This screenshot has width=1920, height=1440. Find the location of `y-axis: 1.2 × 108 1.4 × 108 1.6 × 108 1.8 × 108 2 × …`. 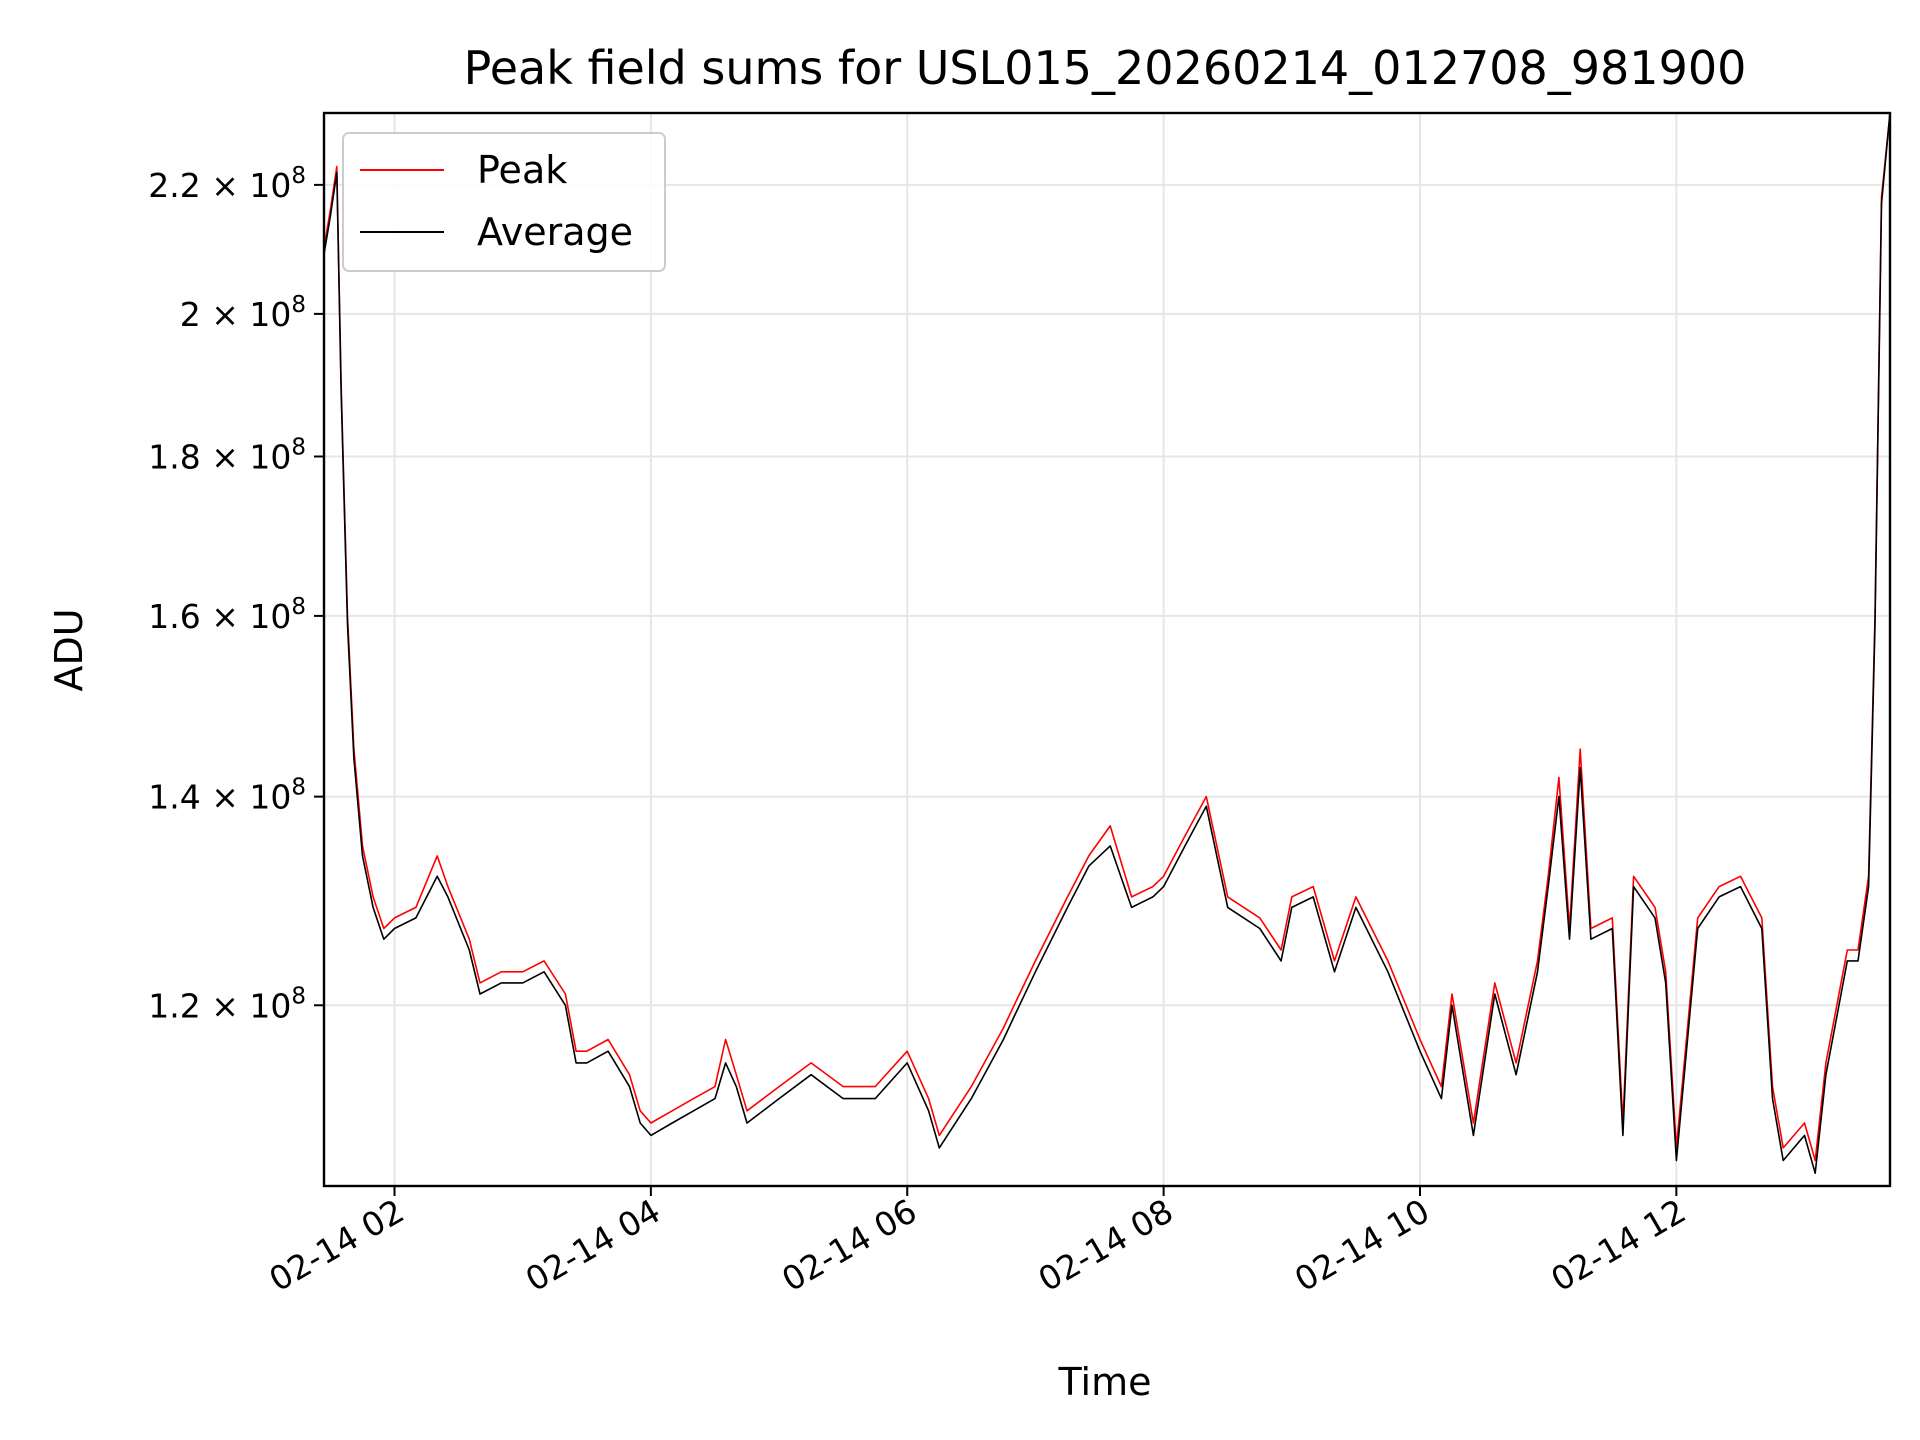

y-axis: 1.2 × 108 1.4 × 108 1.6 × 108 1.8 × 108 2 × … is located at coordinates (236, 594).